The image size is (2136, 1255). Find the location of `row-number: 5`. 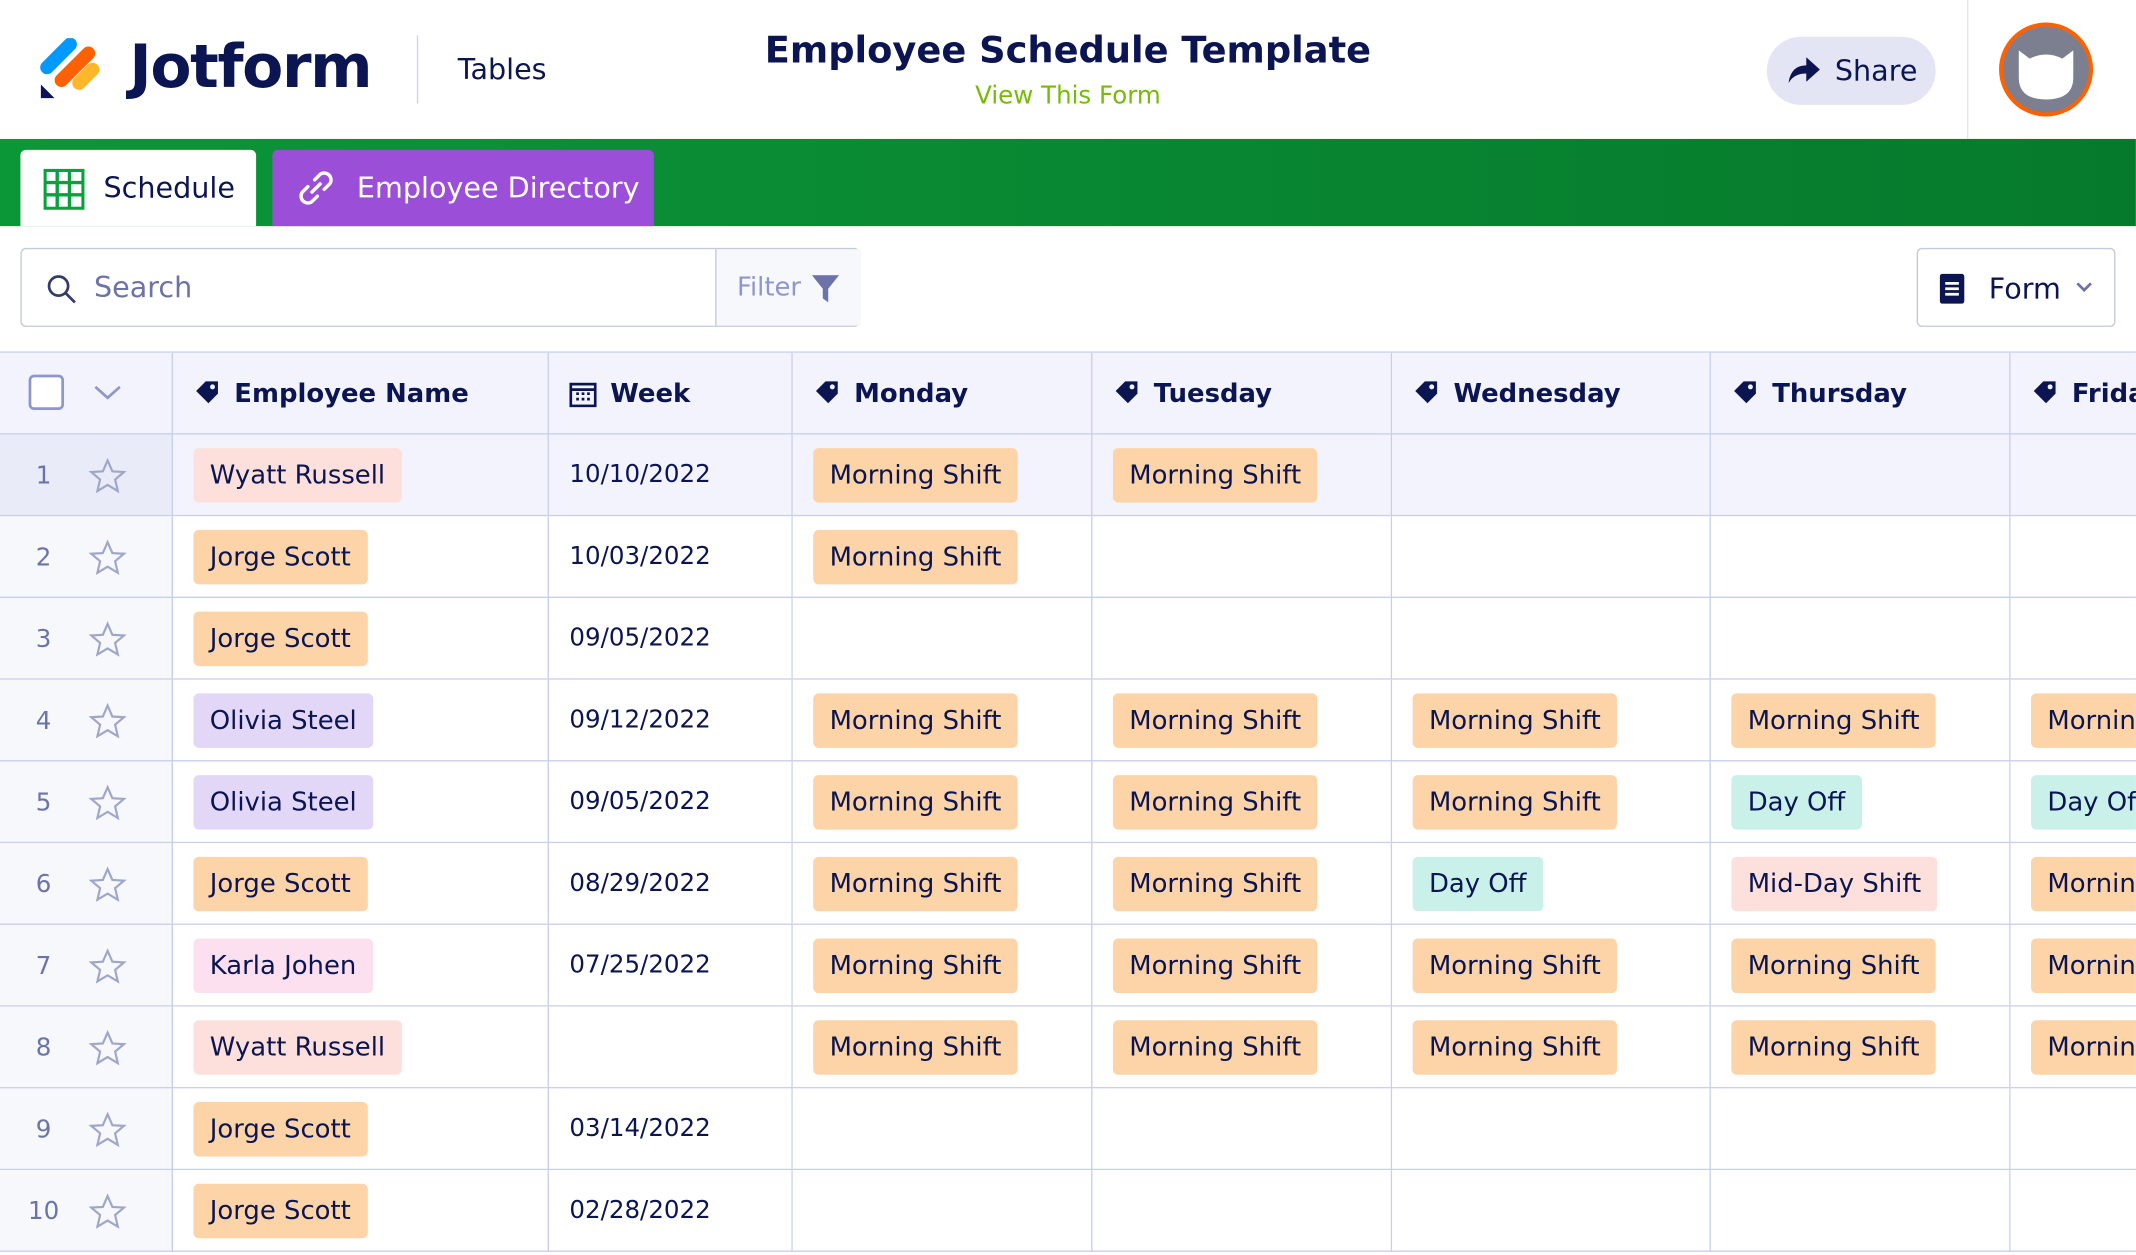

row-number: 5 is located at coordinates (43, 803).